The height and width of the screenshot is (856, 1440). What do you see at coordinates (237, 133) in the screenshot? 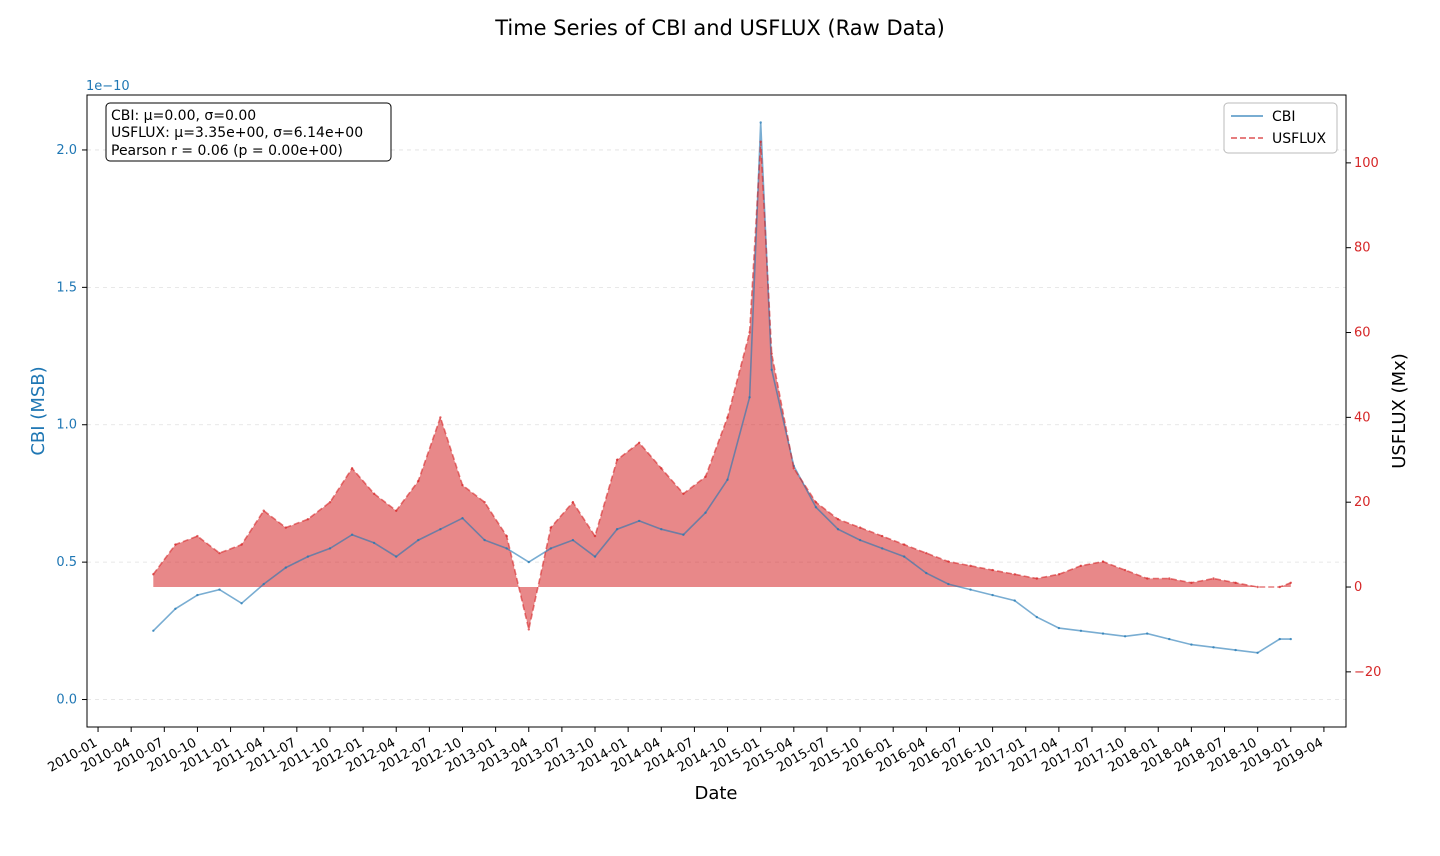
I see `stats-line: USFLUX: μ=3.35e+00, σ=6.14e+00` at bounding box center [237, 133].